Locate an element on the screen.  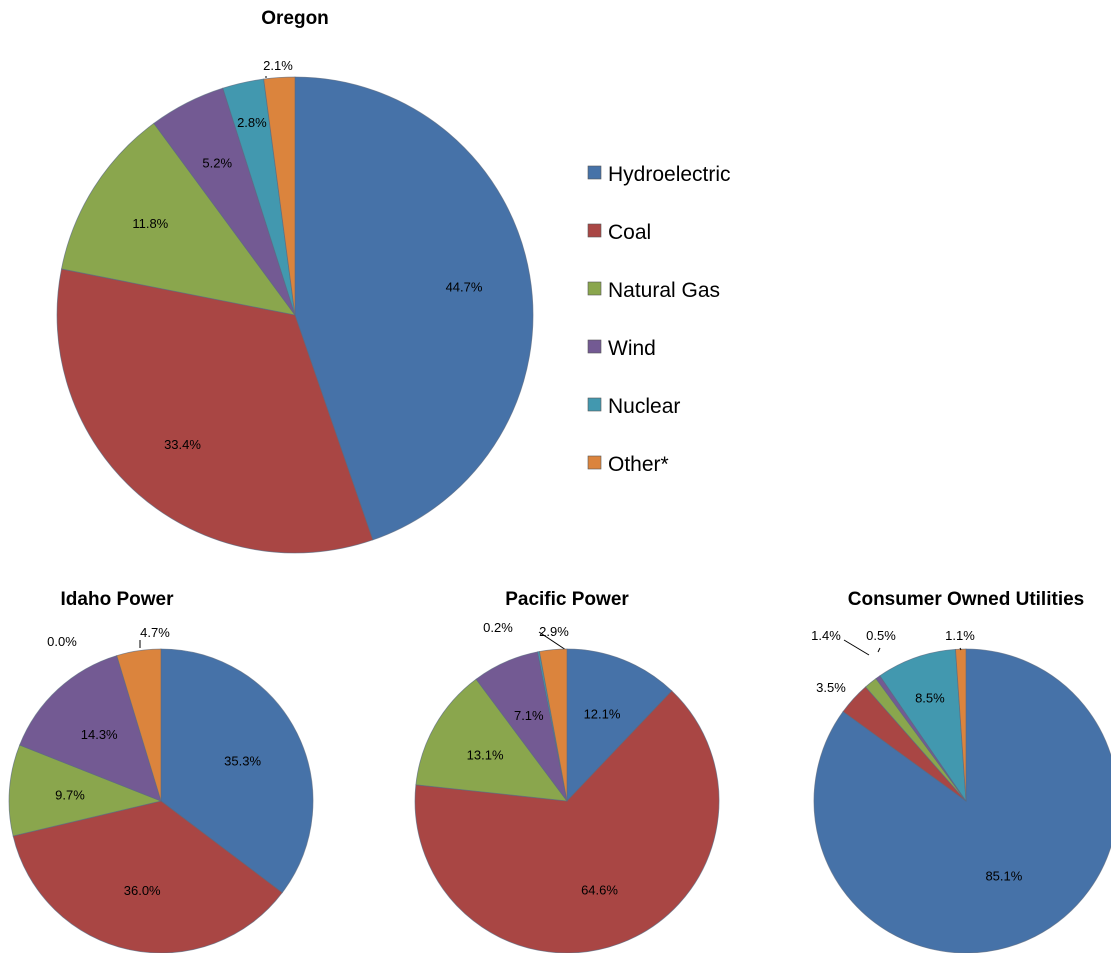
legend-swatch-wind is located at coordinates (594, 346).